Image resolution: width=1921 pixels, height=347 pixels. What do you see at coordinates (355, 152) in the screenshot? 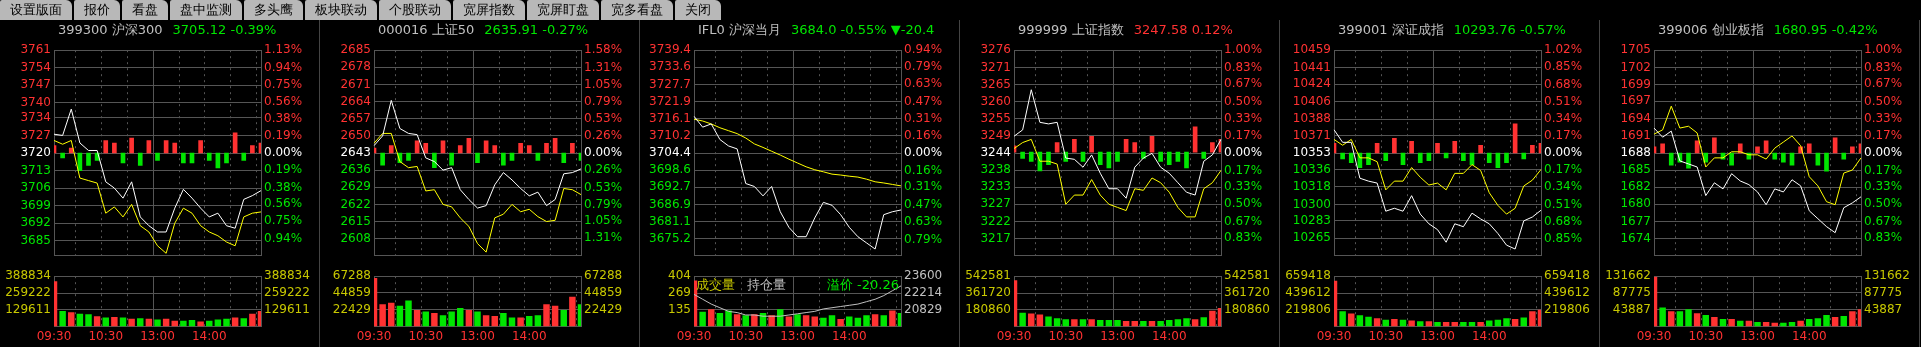
I see `y-tick-label: 2643` at bounding box center [355, 152].